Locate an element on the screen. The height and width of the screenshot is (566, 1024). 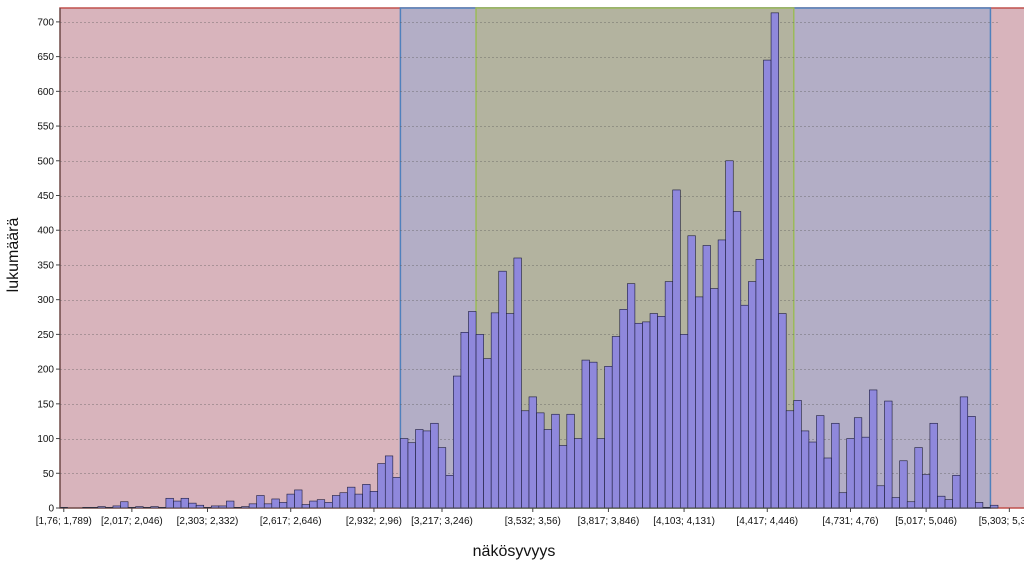
y-tick-label-650: 650 is located at coordinates (45, 57).